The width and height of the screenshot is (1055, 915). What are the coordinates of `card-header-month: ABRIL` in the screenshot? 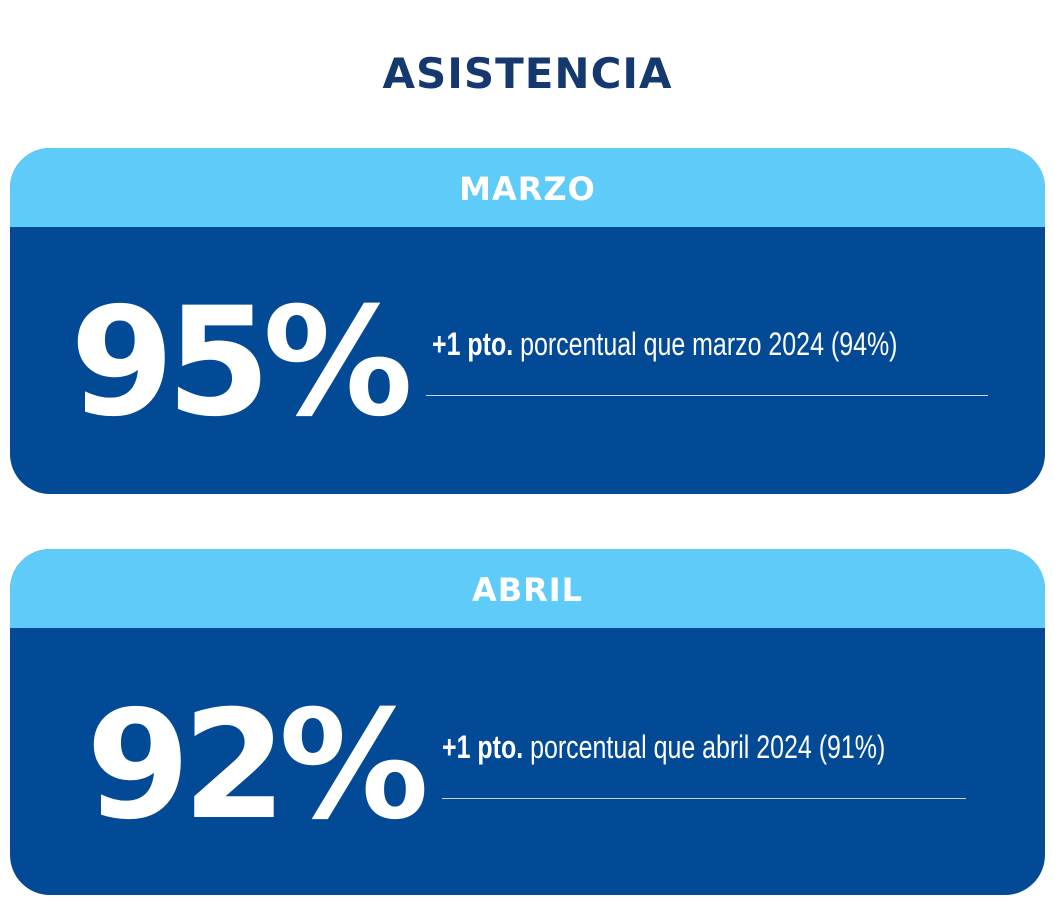 It's located at (527, 588).